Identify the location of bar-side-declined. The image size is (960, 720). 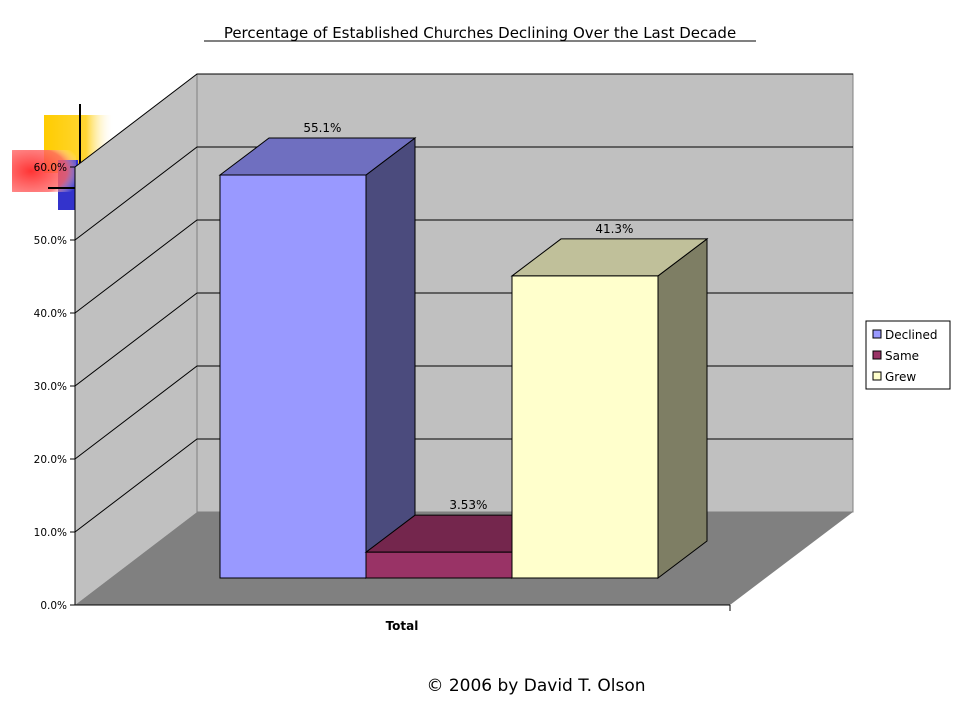
(390, 358).